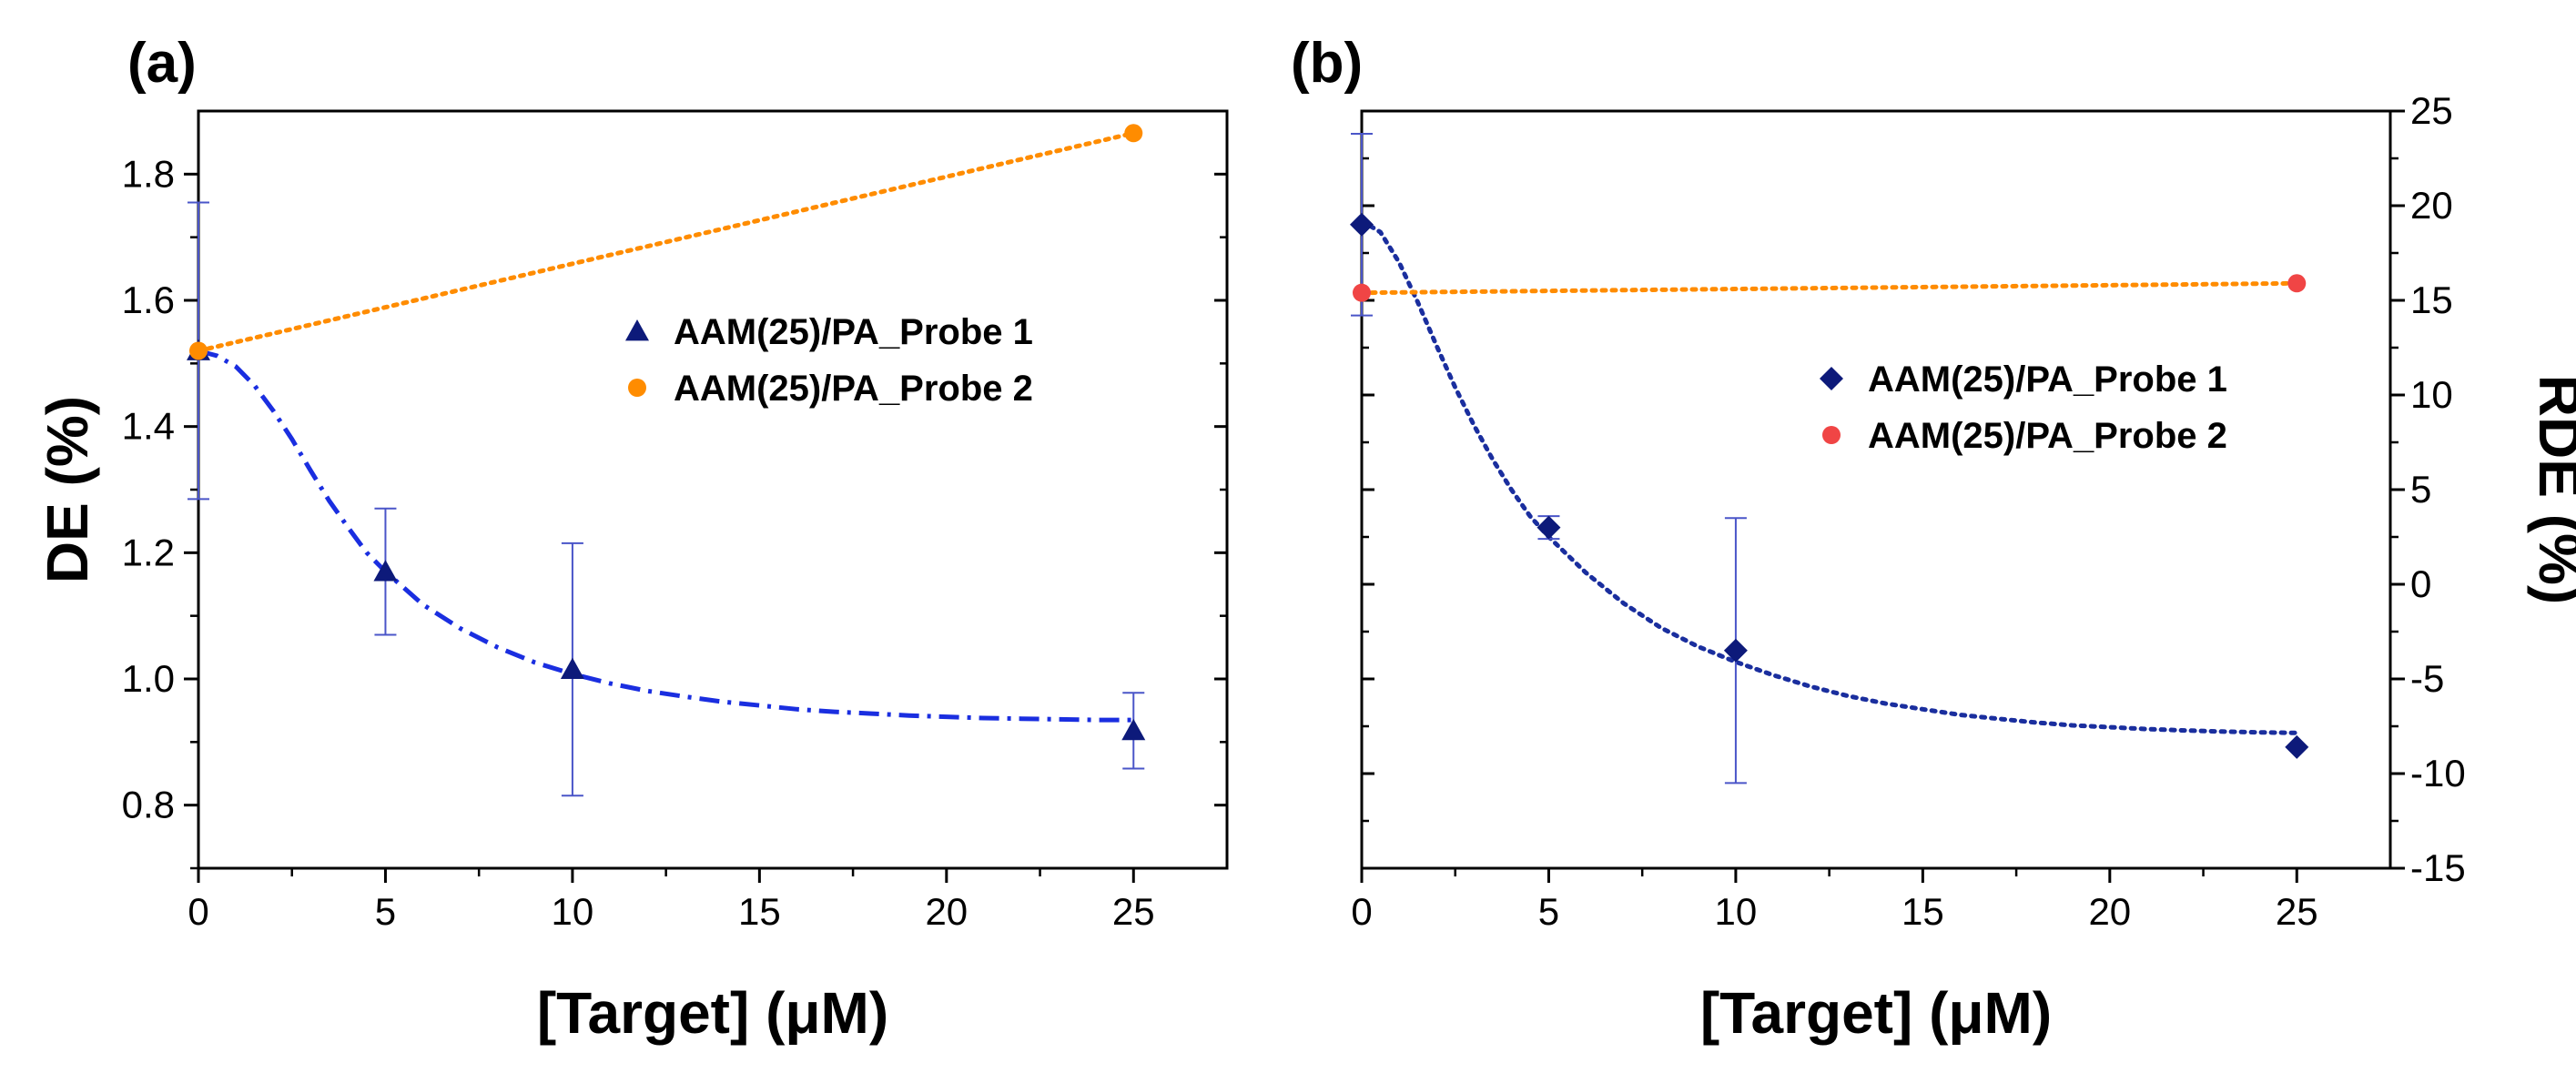  What do you see at coordinates (1923, 911) in the screenshot?
I see `panel-b-x-tick-label: 15` at bounding box center [1923, 911].